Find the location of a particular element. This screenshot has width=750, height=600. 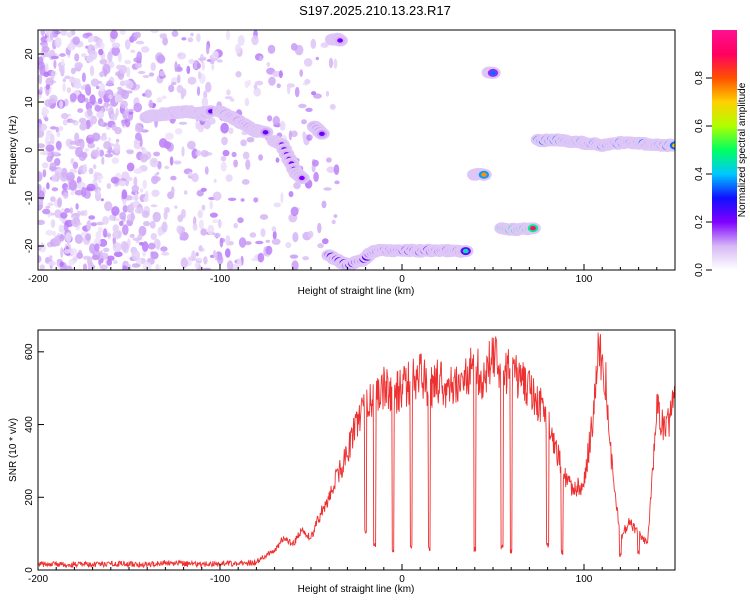

spectrogram-x-tick-label: -200 is located at coordinates (38, 279).